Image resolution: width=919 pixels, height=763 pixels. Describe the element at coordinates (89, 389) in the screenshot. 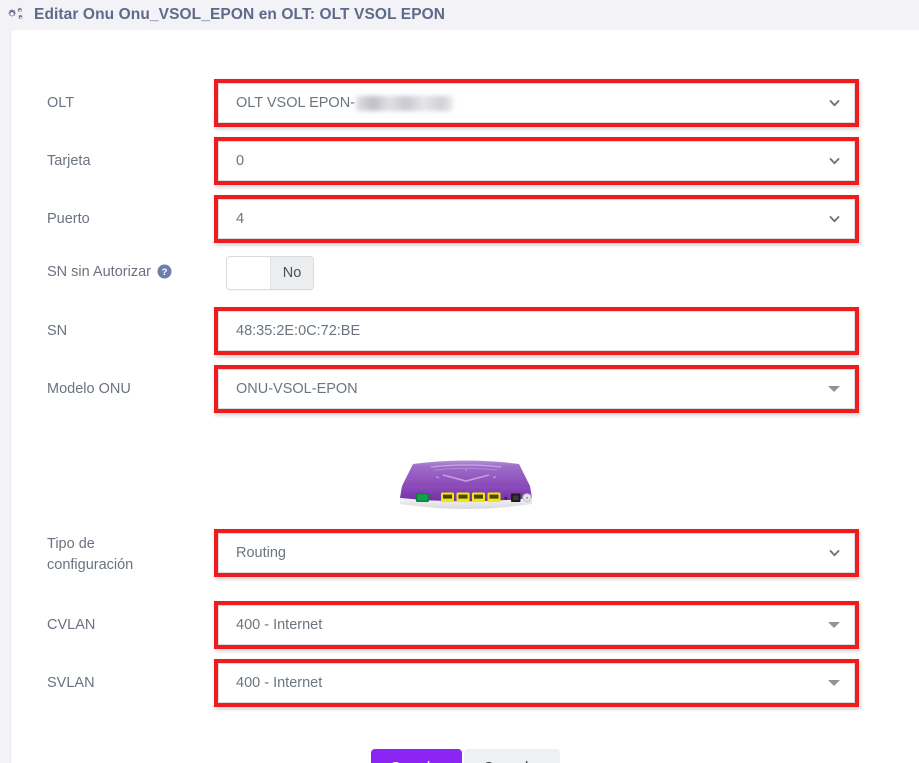

I see `label-modelo-onu: Modelo ONU` at that location.